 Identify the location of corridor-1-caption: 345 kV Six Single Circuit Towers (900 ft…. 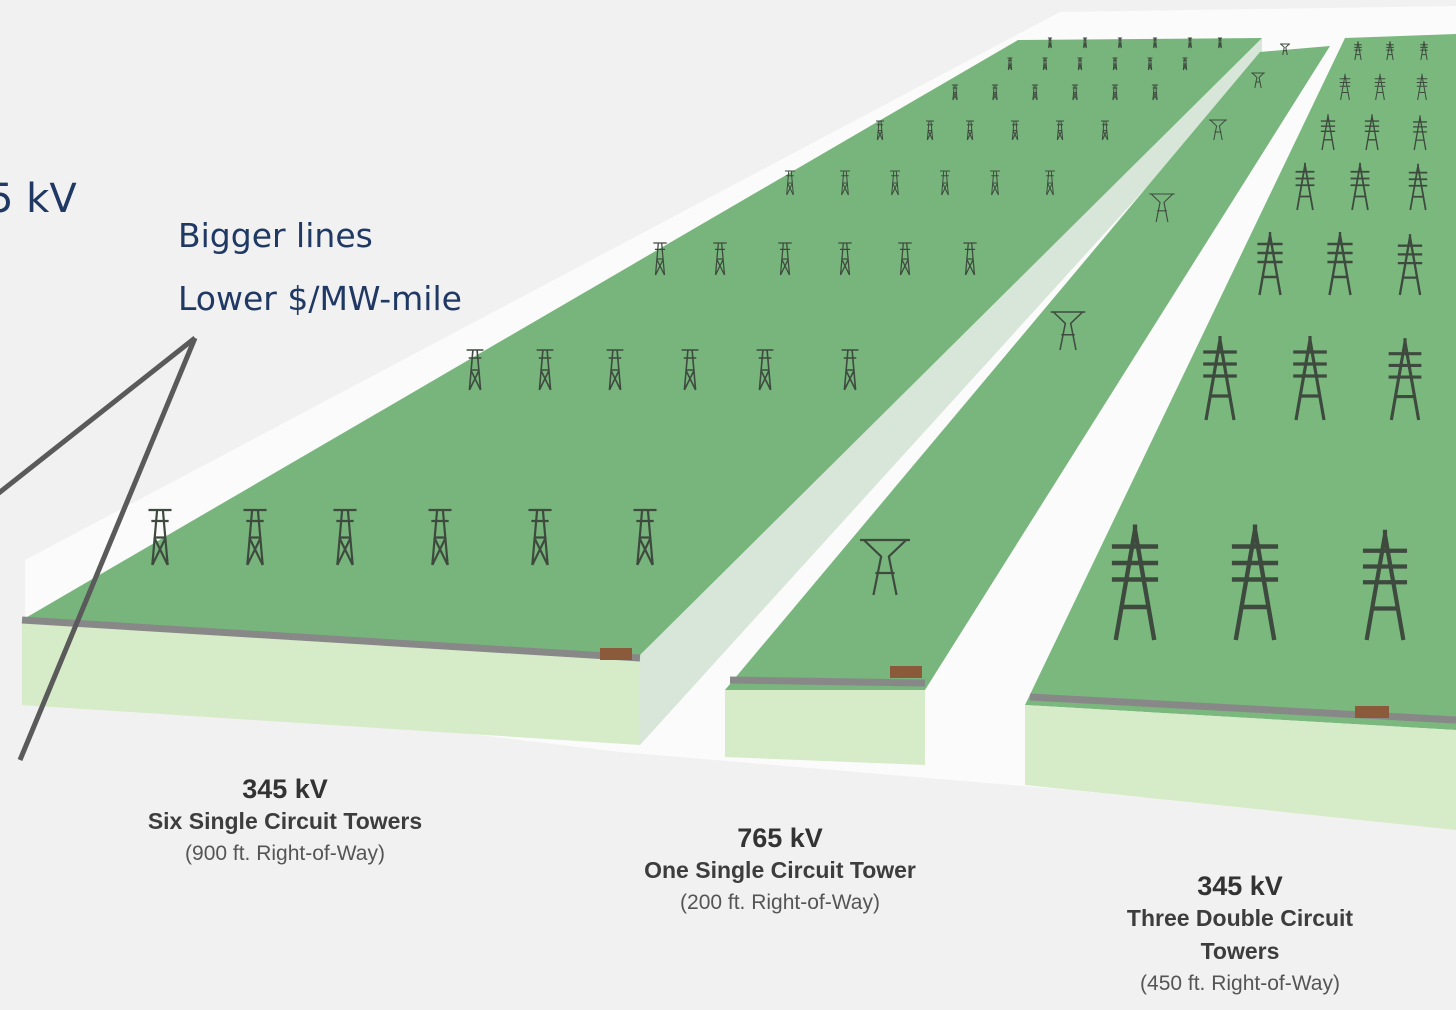
(285, 821).